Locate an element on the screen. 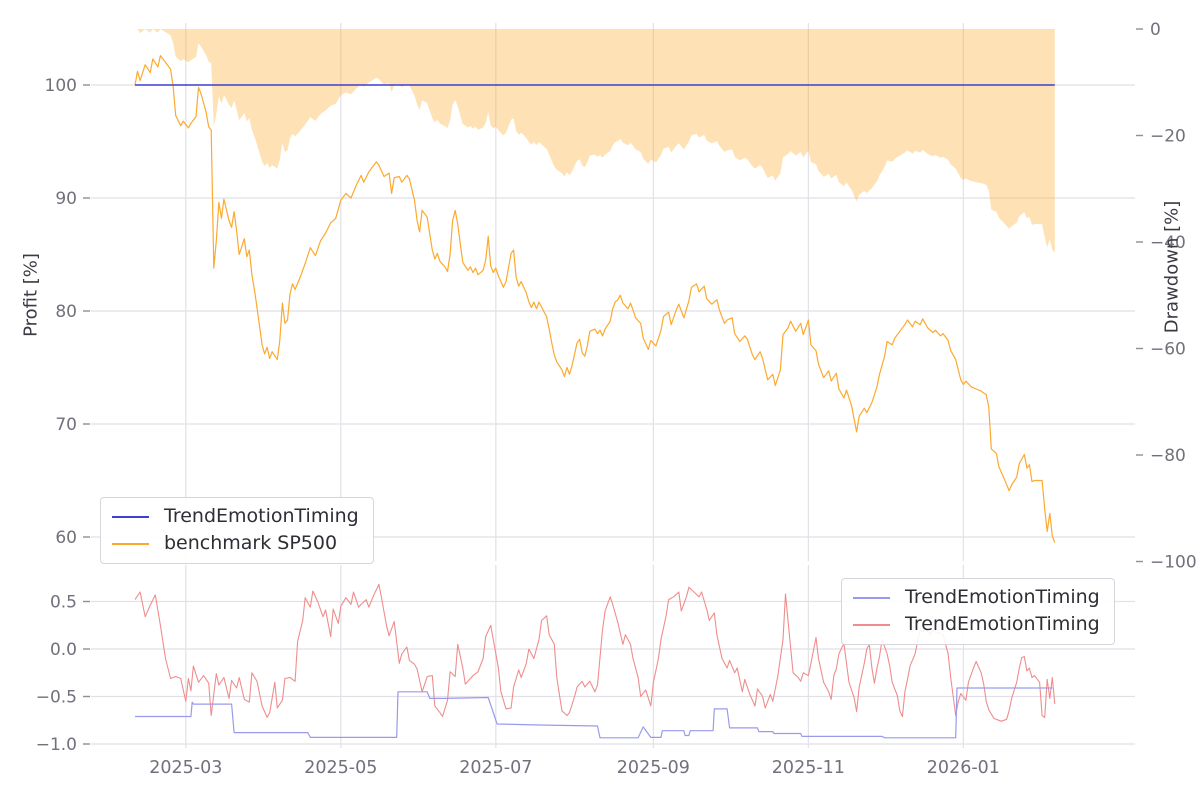 This screenshot has width=1200, height=800. tick-label: 90 is located at coordinates (66, 199).